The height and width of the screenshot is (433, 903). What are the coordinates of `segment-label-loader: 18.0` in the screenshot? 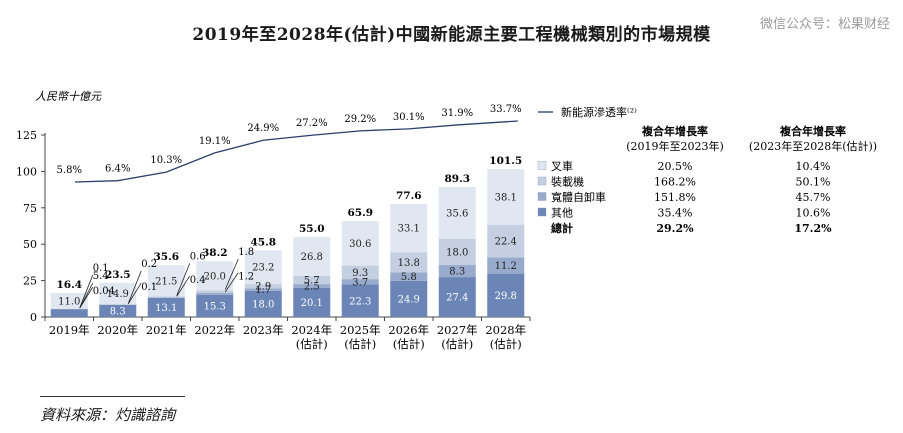 It's located at (457, 252).